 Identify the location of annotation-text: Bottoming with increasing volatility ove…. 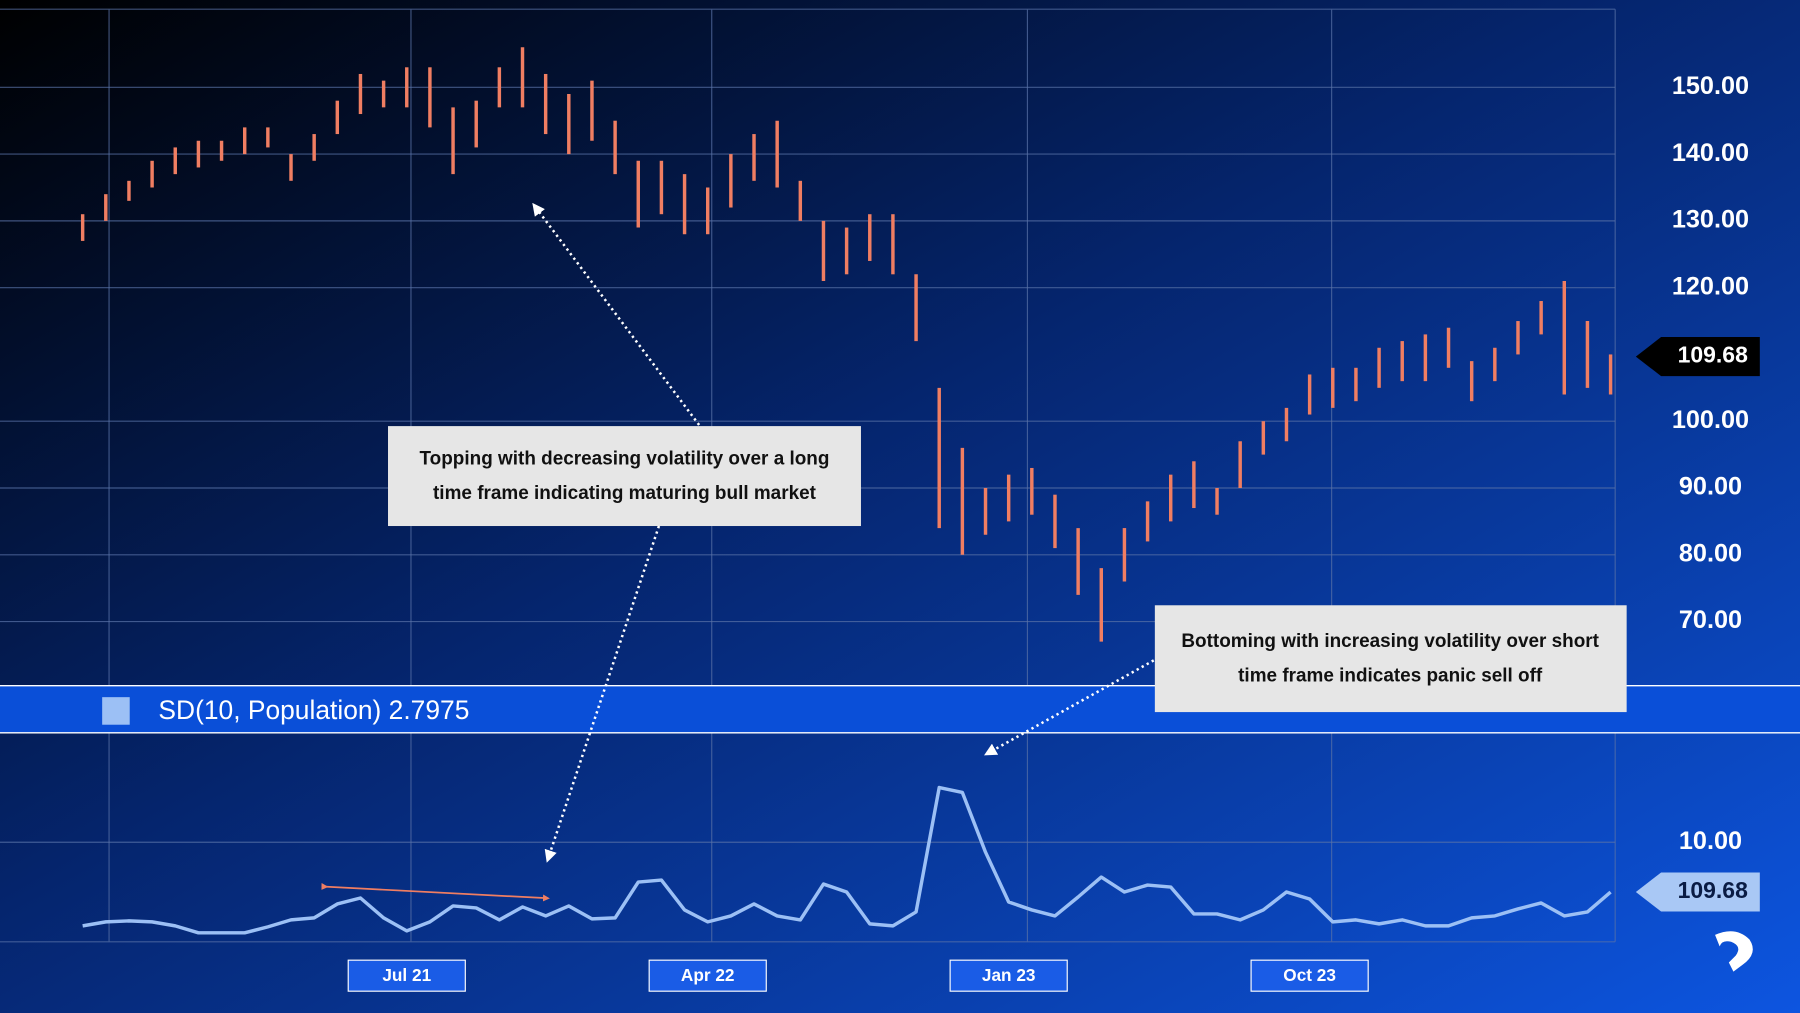
(1390, 641).